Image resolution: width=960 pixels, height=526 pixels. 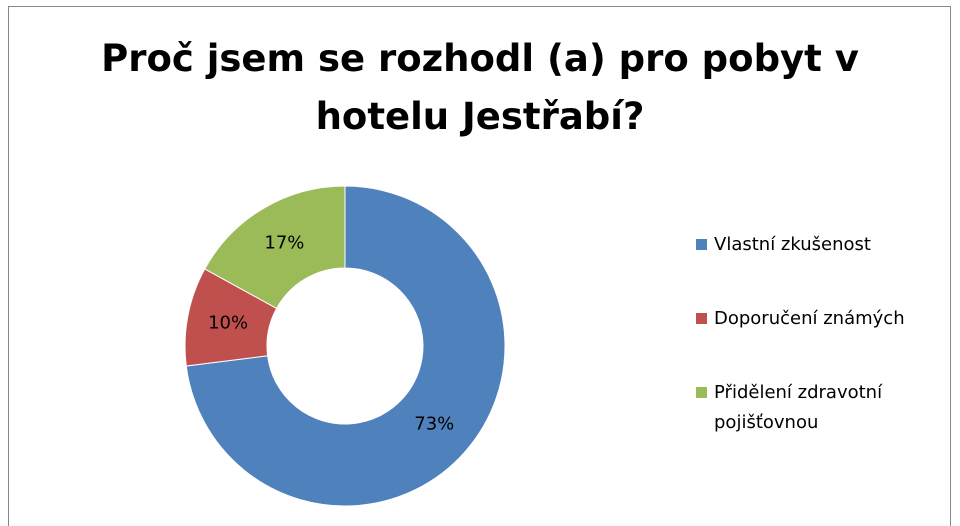 What do you see at coordinates (792, 244) in the screenshot?
I see `legend-label: Vlastní zkušenost` at bounding box center [792, 244].